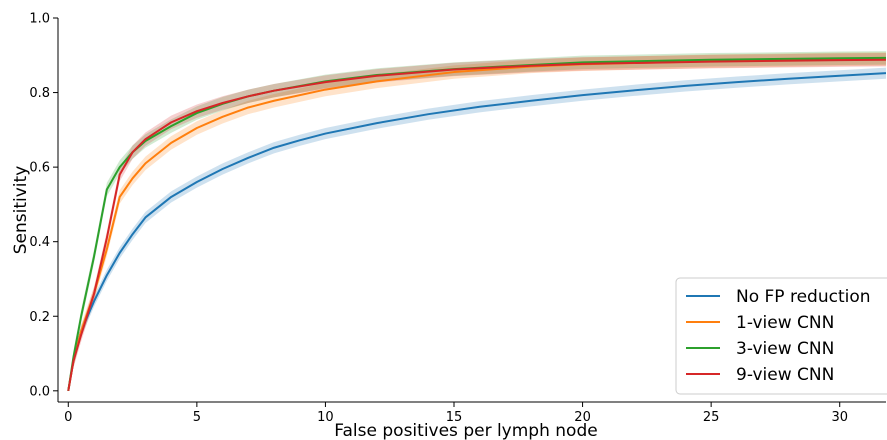  What do you see at coordinates (21, 210) in the screenshot?
I see `y-axis-title: Sensitivity` at bounding box center [21, 210].